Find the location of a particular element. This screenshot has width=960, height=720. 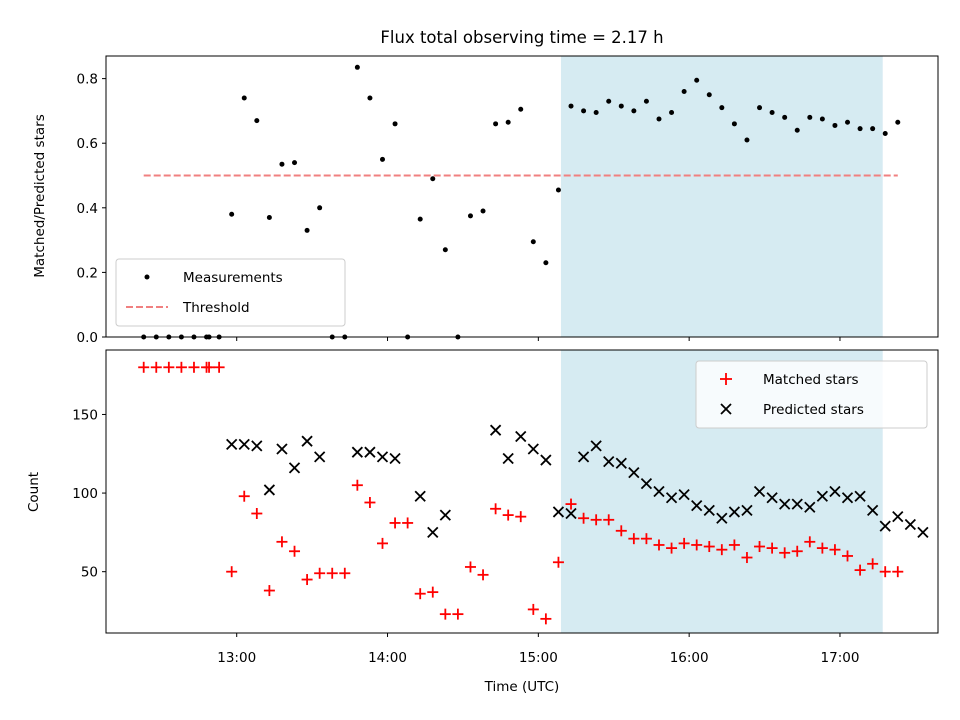

y-tick-label: 50 is located at coordinates (89, 573).